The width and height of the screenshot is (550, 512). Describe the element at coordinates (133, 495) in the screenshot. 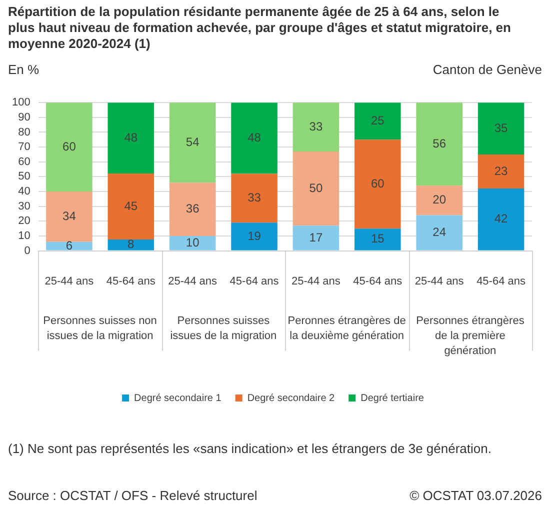

I see `source-note: Source : OCSTAT / OFS - Relevé structurel` at that location.